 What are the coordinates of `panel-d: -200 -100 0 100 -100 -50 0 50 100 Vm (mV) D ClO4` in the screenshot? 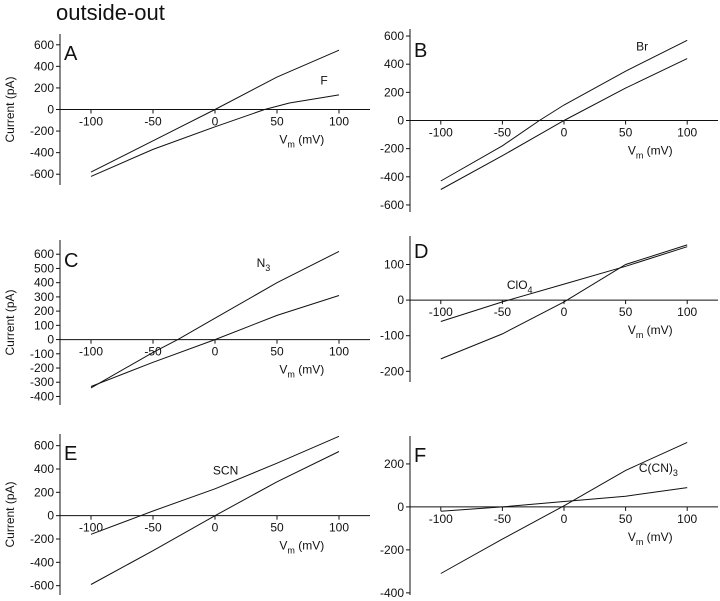 It's located at (549, 309).